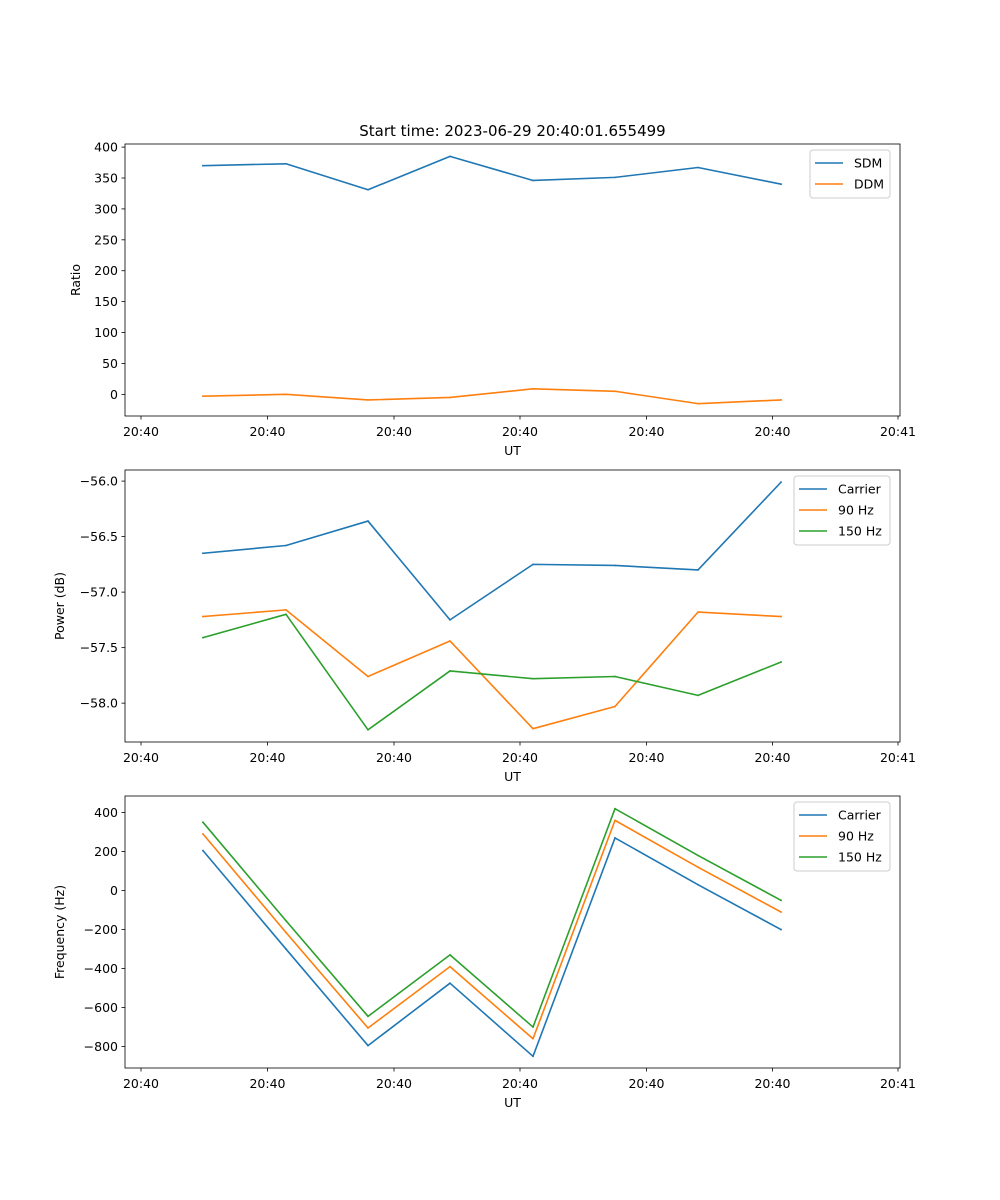 This screenshot has width=1000, height=1200. Describe the element at coordinates (75, 280) in the screenshot. I see `y-axis-label: Ratio` at that location.